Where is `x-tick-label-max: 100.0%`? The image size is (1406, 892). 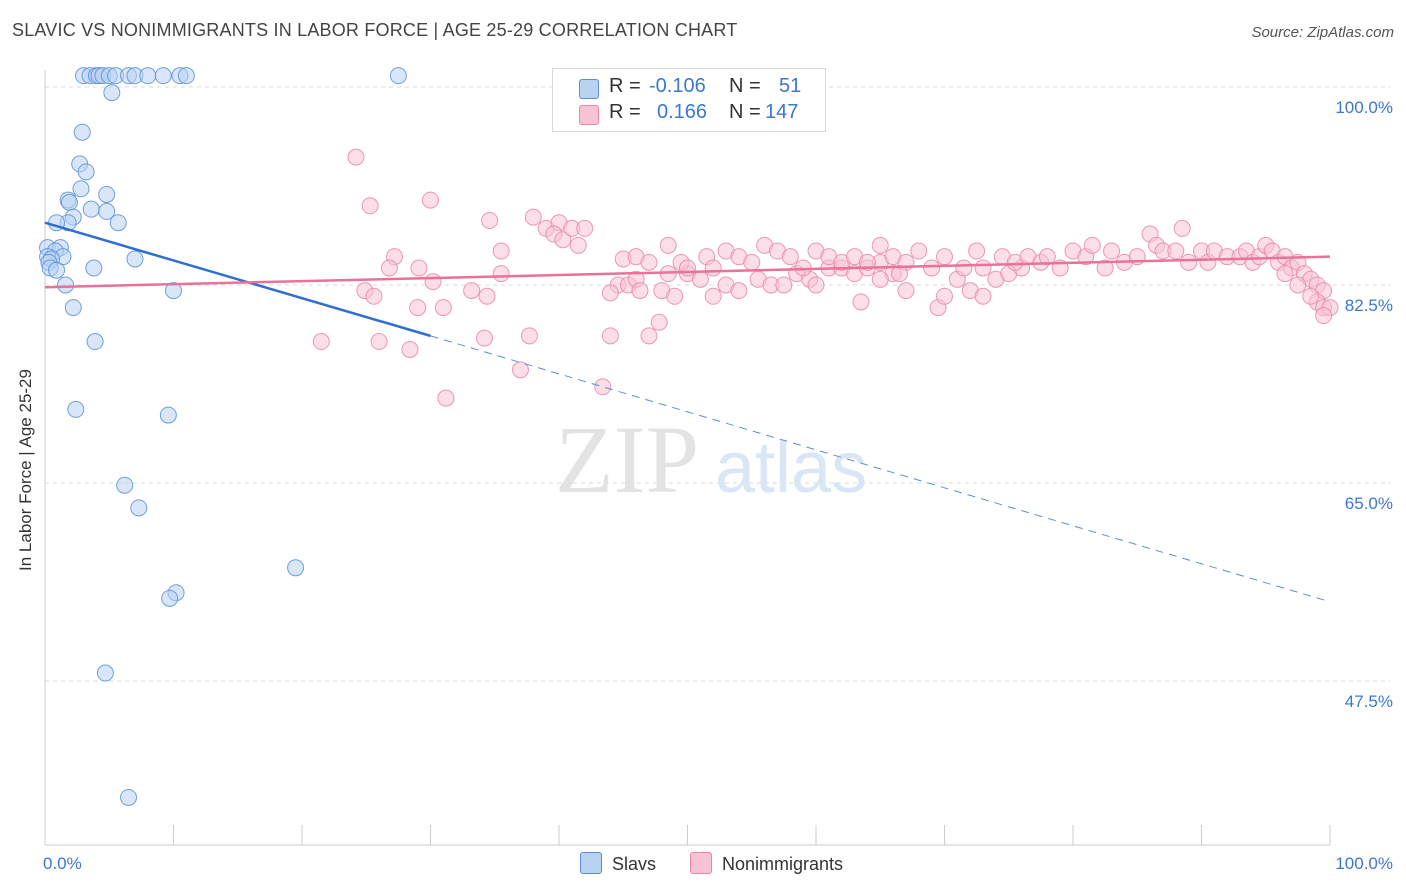
x-tick-label-max: 100.0% is located at coordinates (1364, 863).